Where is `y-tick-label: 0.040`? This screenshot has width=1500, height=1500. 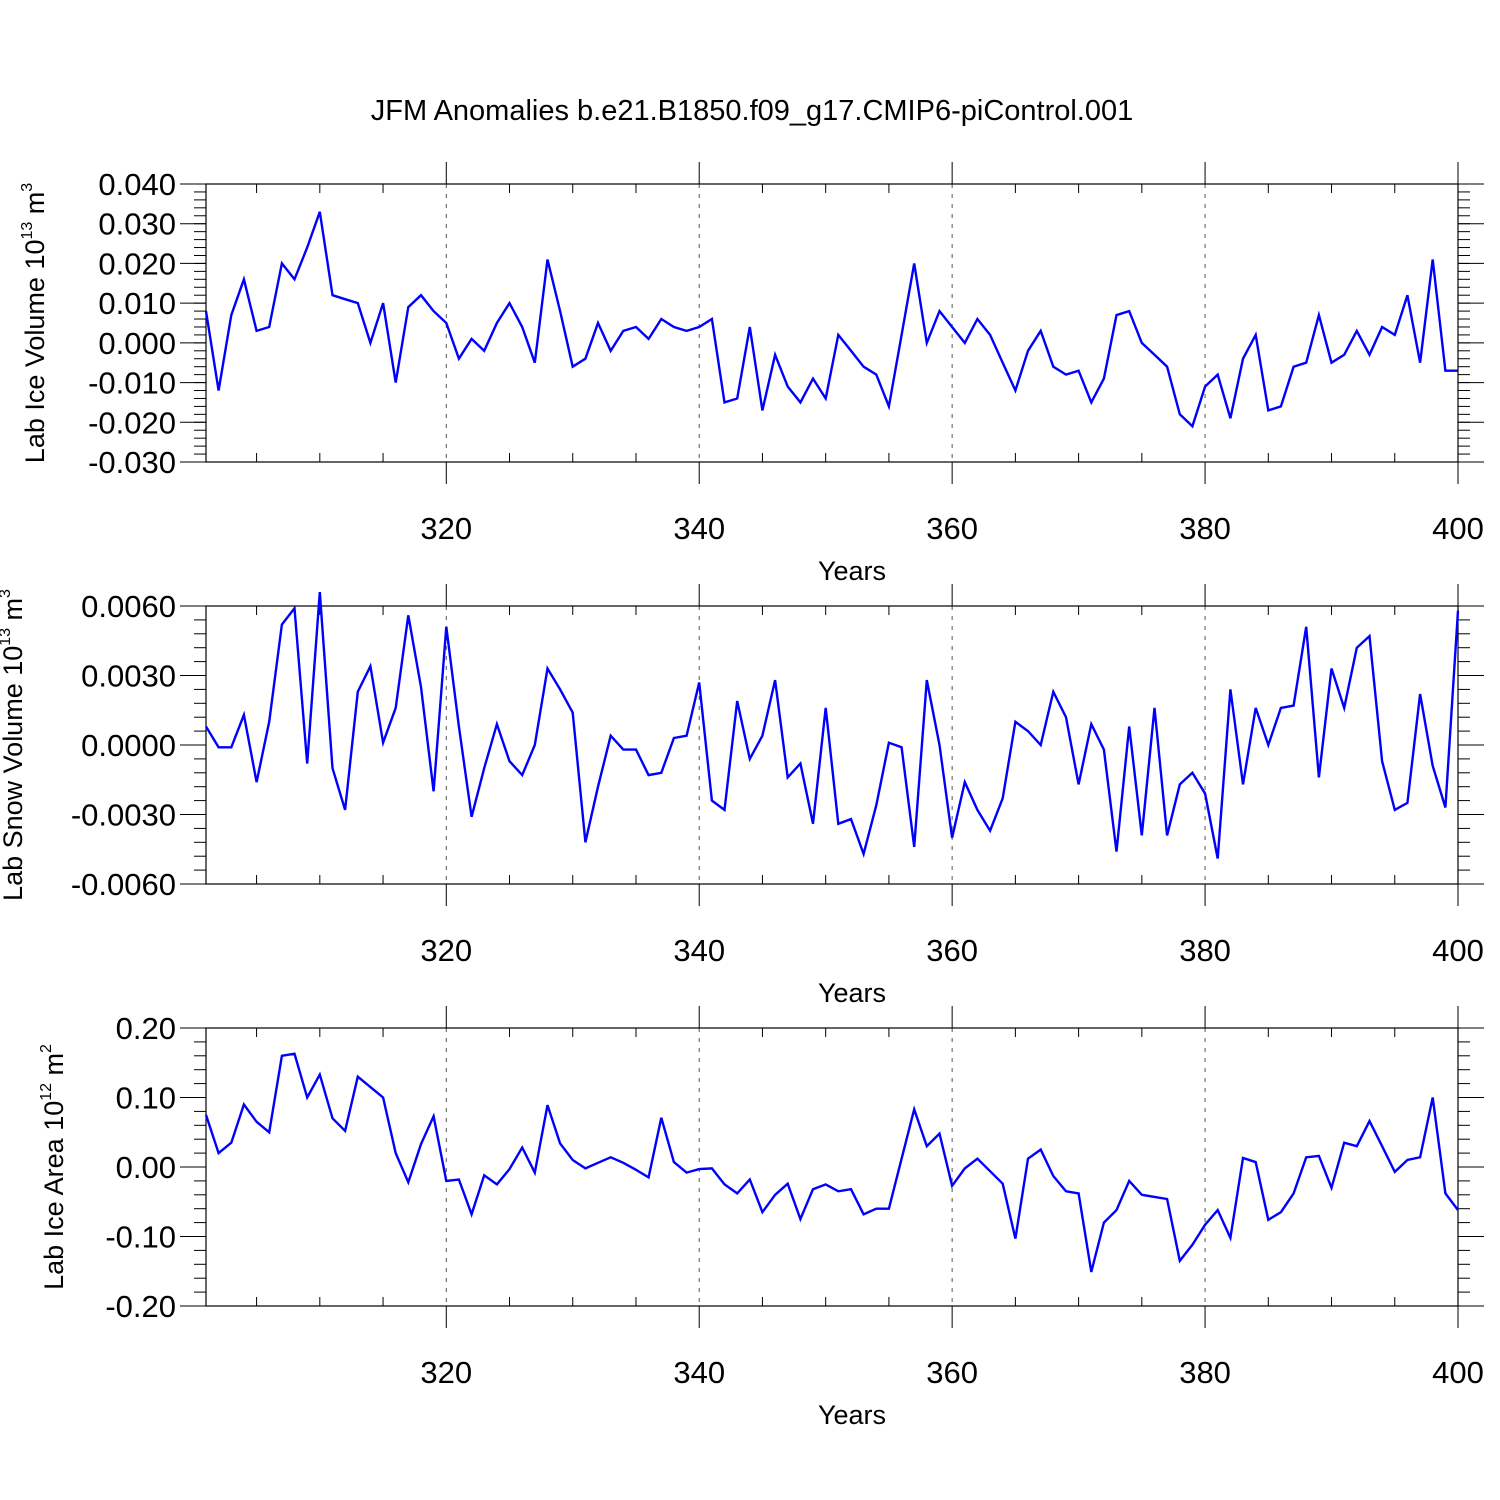 y-tick-label: 0.040 is located at coordinates (137, 184).